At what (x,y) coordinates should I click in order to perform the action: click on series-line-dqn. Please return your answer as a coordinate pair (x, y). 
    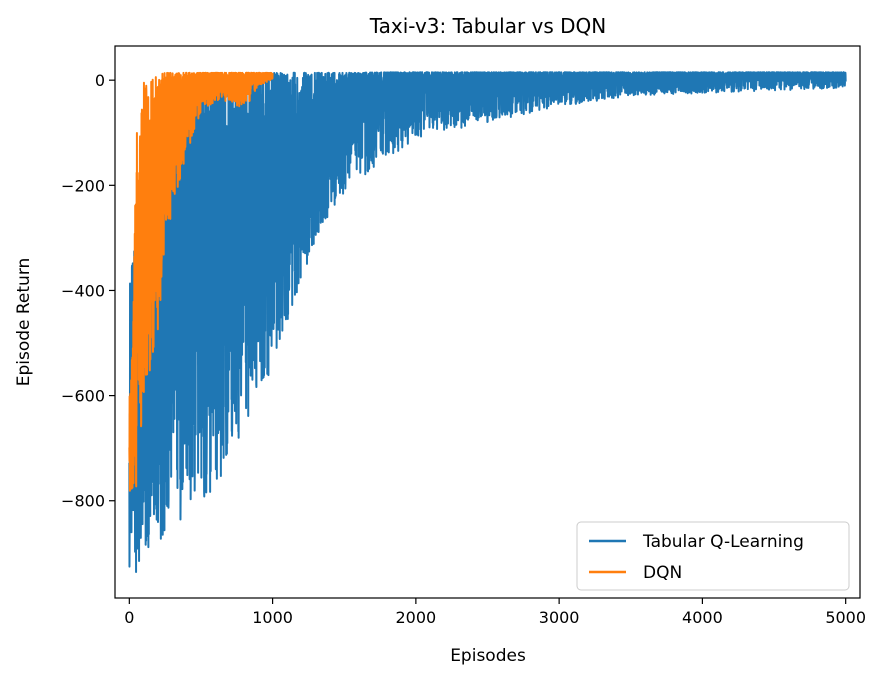
    Looking at the image, I should click on (201, 281).